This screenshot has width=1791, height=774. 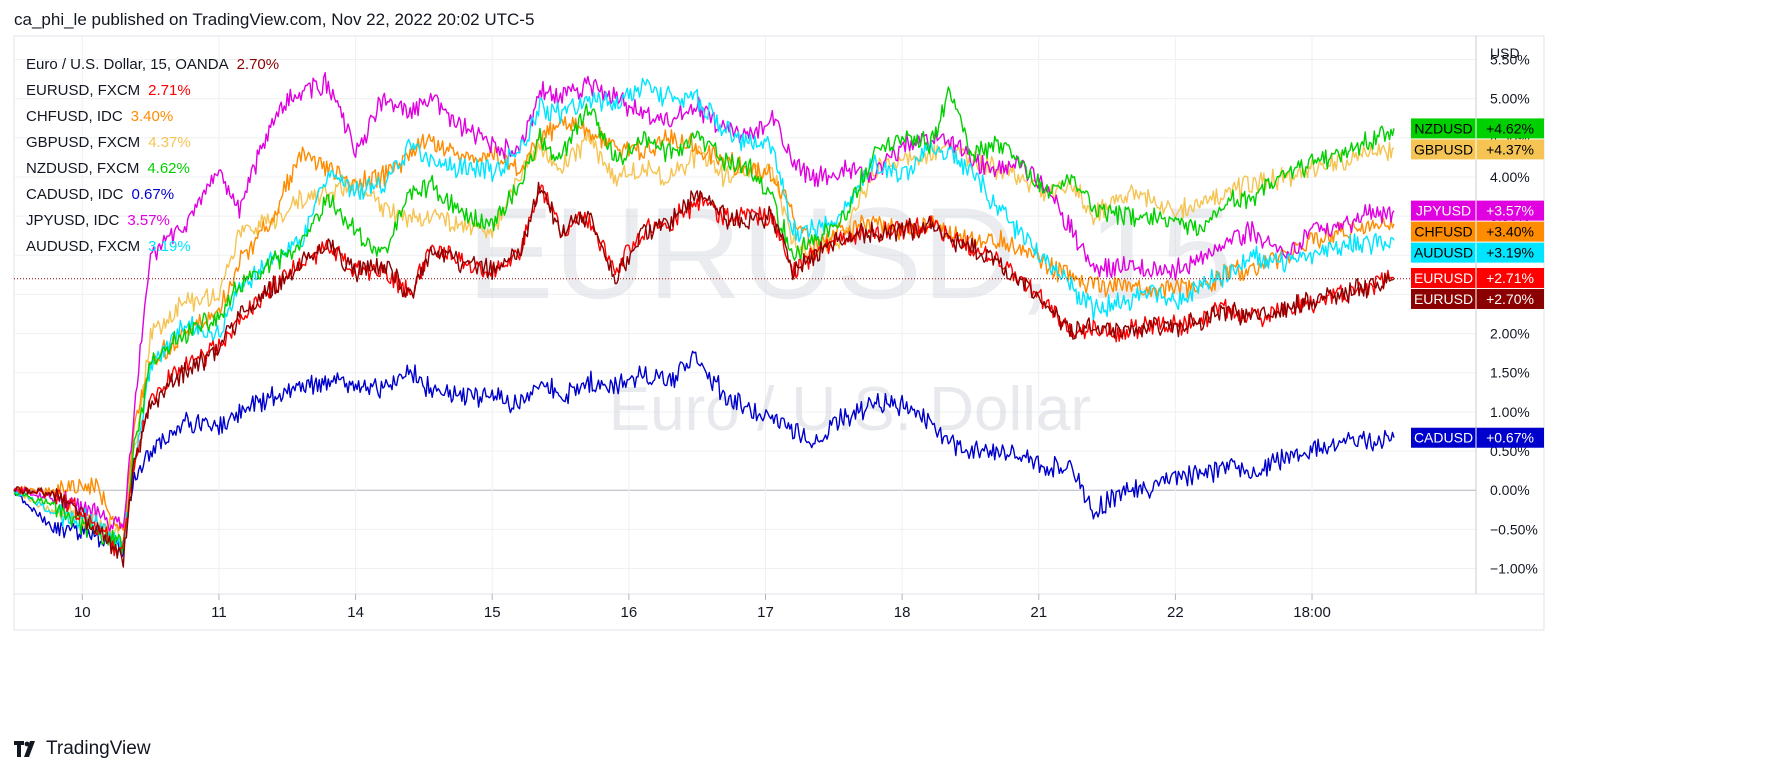 What do you see at coordinates (219, 612) in the screenshot?
I see `x-tick-label: 11` at bounding box center [219, 612].